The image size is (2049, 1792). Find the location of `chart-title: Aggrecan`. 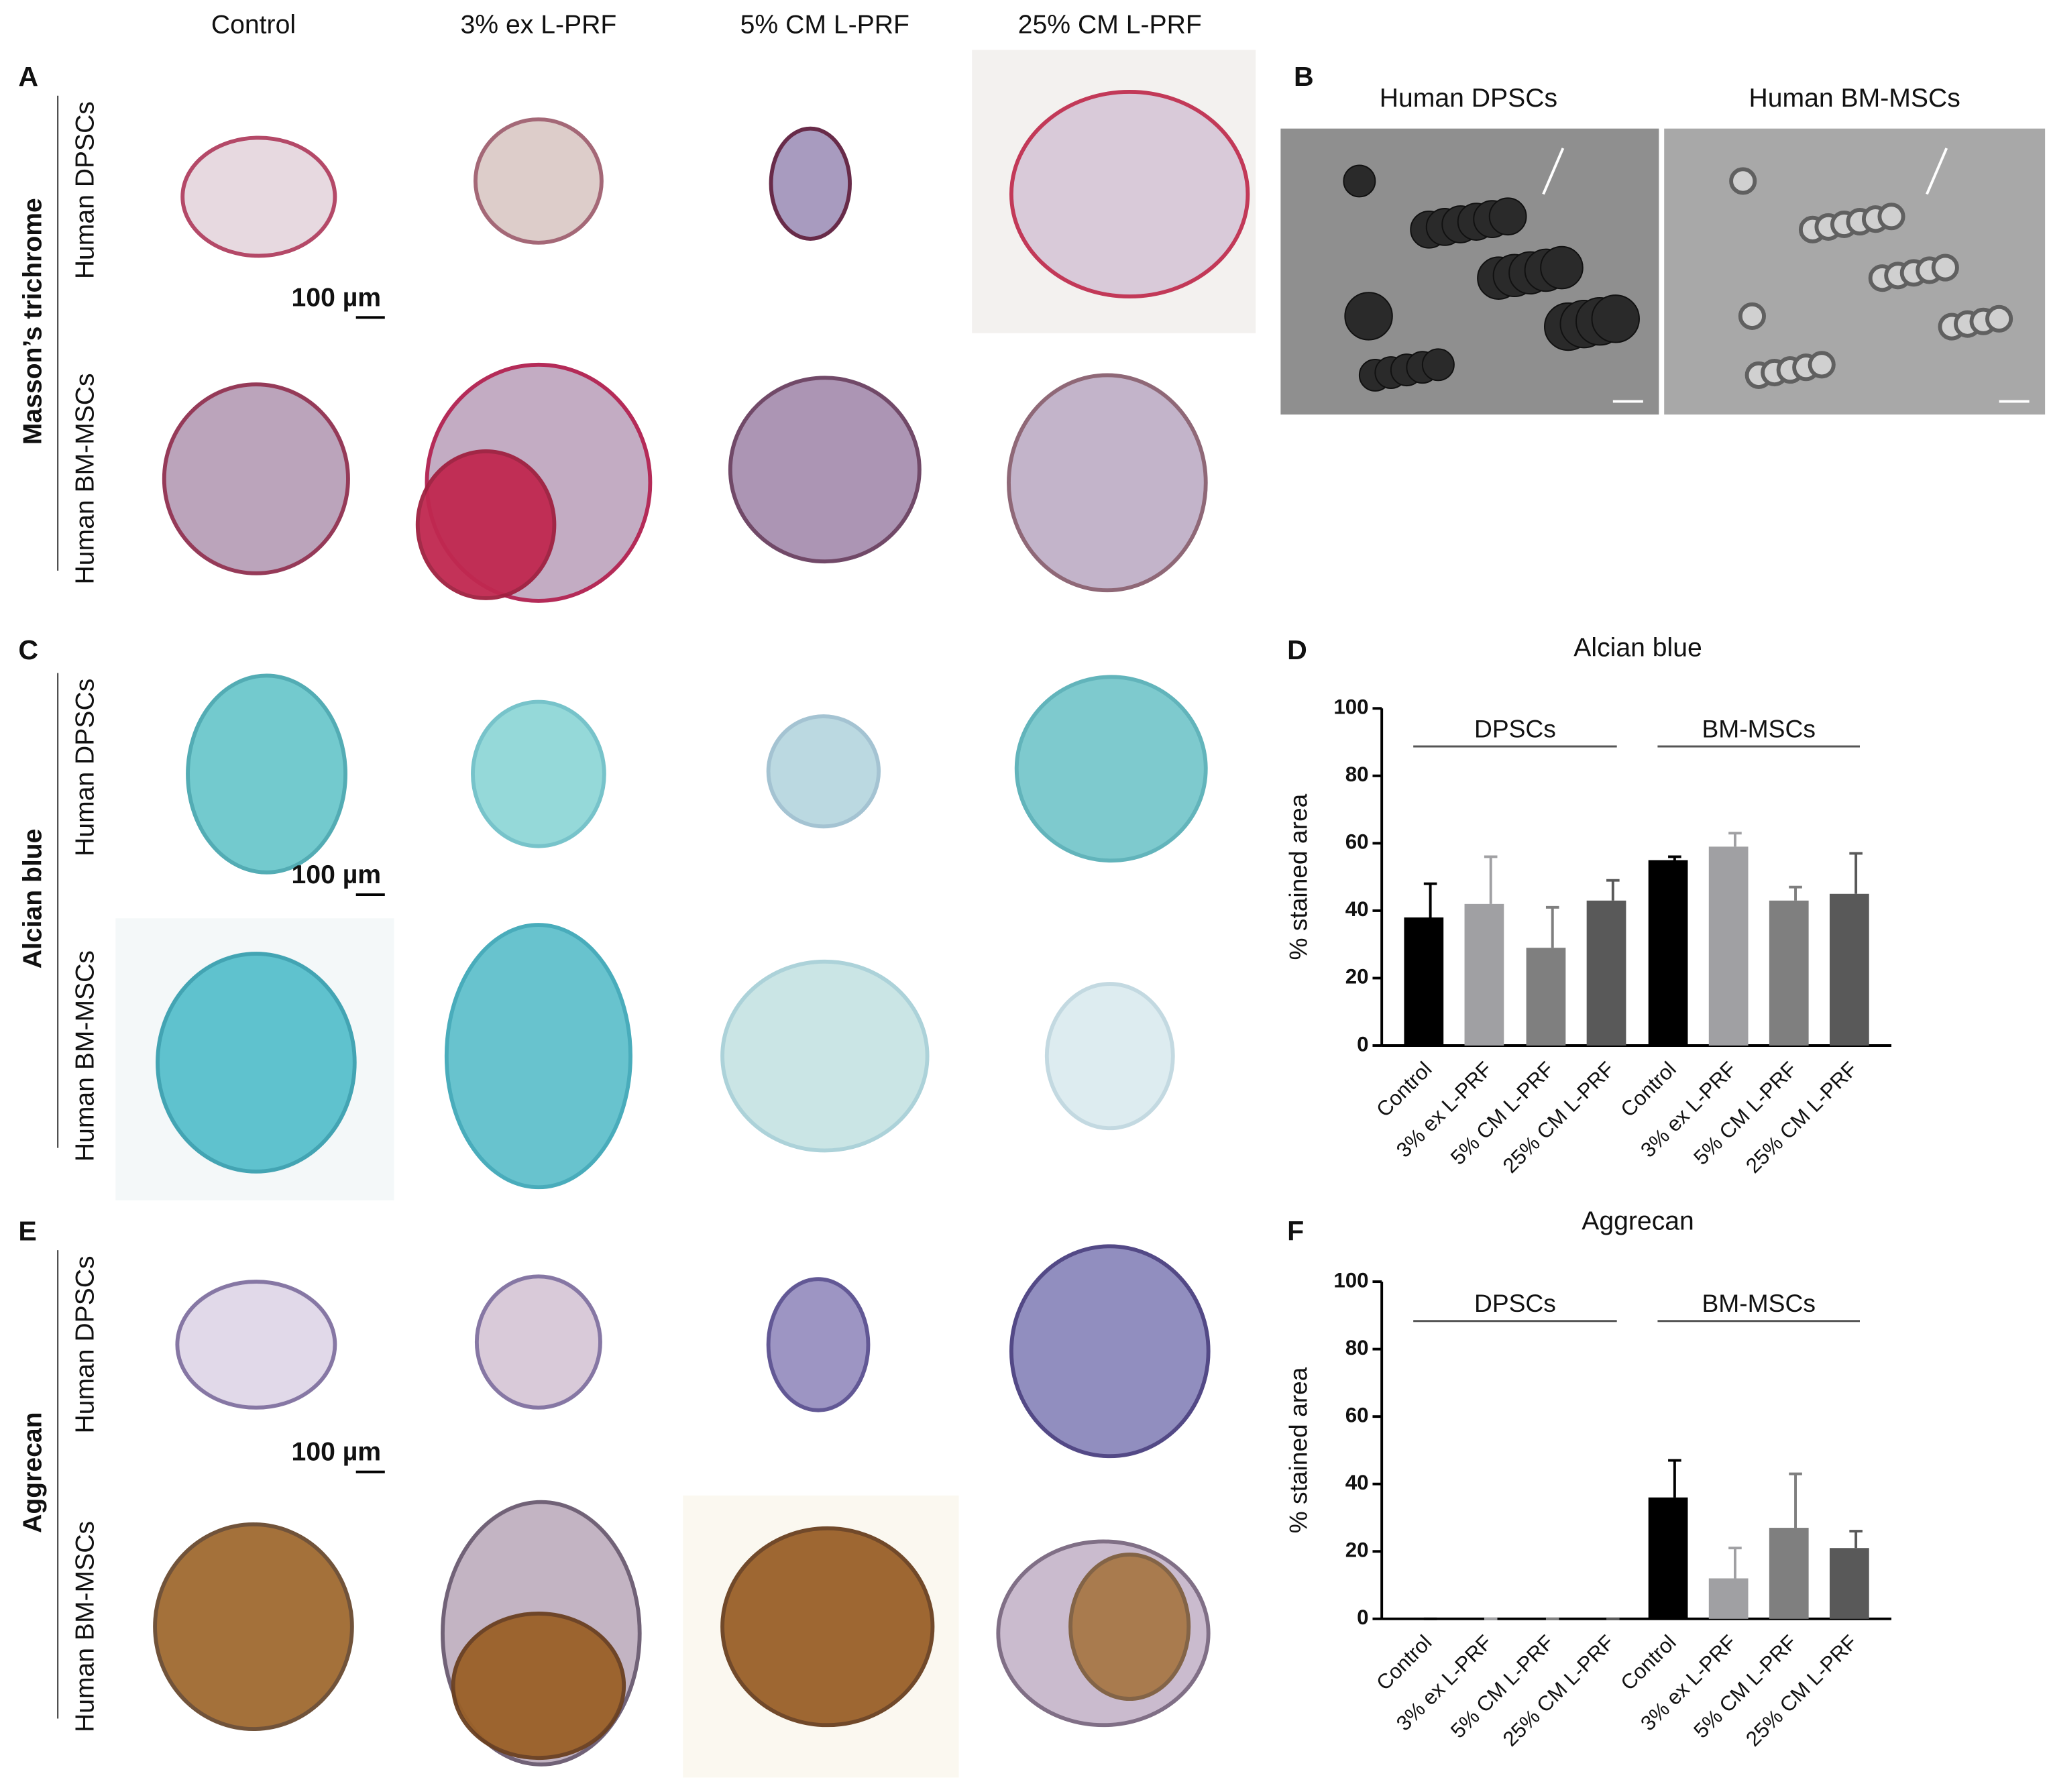

chart-title: Aggrecan is located at coordinates (1638, 1221).